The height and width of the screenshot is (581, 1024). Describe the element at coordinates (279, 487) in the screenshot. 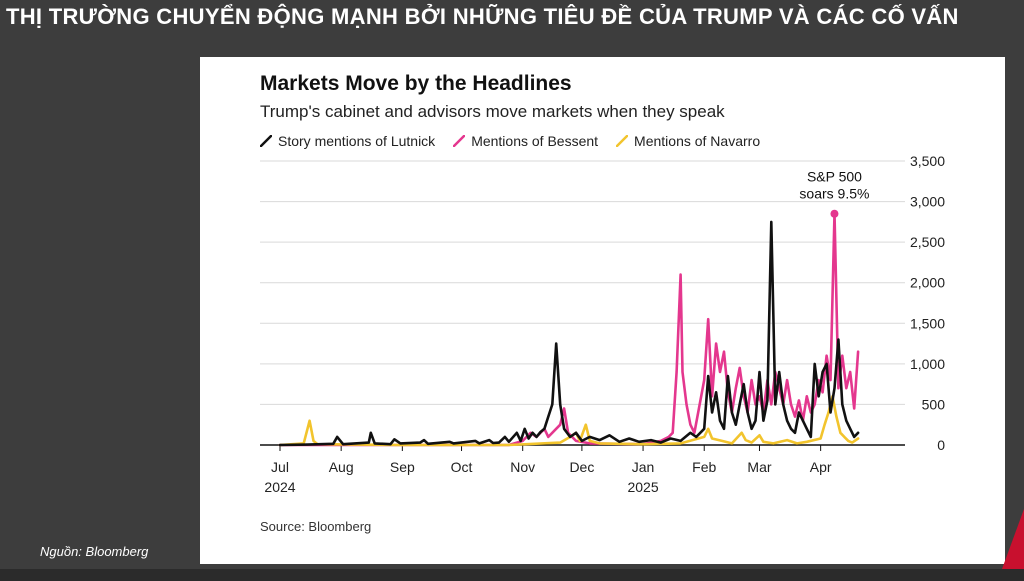

I see `x-tick-year-label: 2024` at that location.